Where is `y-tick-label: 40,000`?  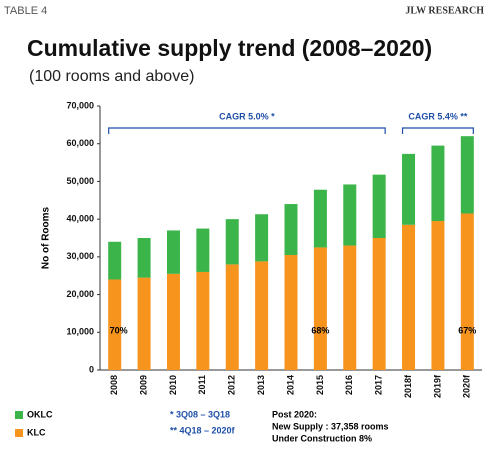 y-tick-label: 40,000 is located at coordinates (80, 219).